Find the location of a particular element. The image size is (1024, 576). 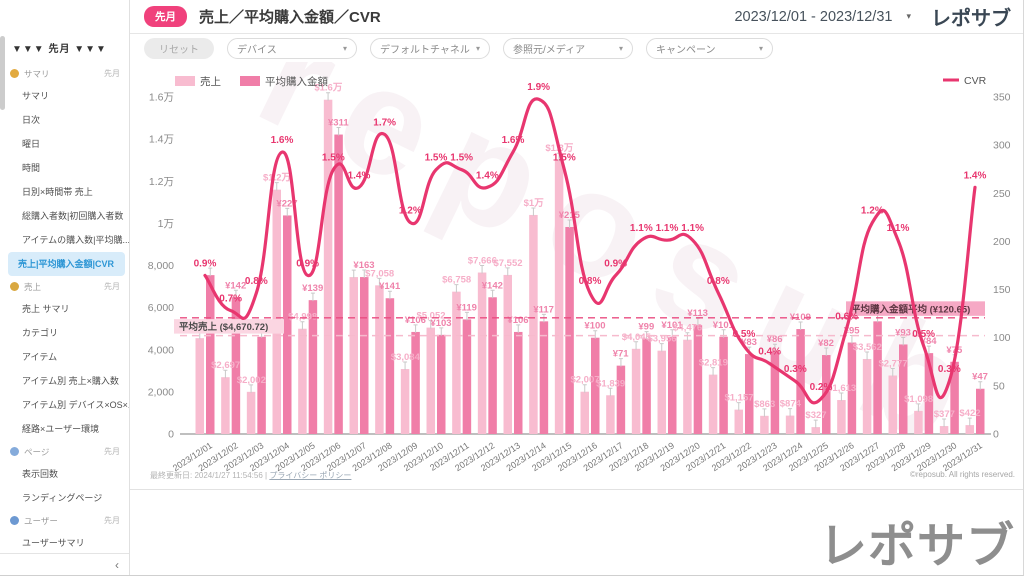

sidebar-item: カテゴリ is located at coordinates (40, 333).